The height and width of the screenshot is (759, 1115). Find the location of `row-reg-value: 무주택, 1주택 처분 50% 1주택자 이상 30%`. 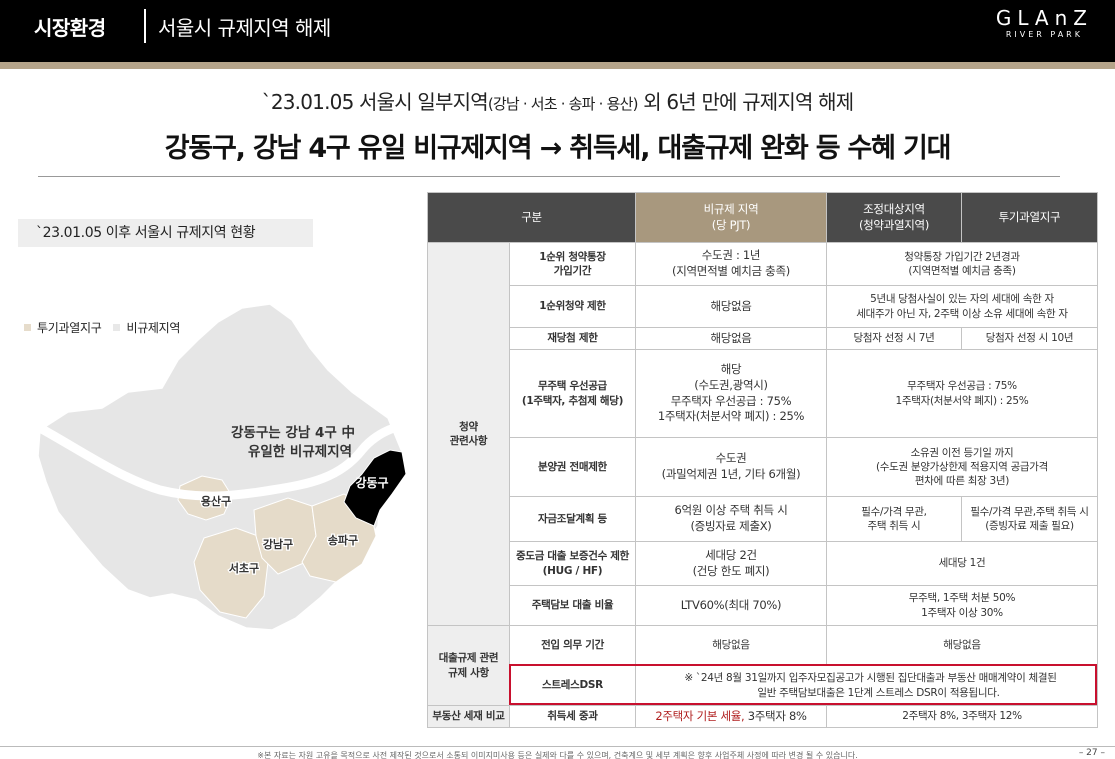

row-reg-value: 무주택, 1주택 처분 50% 1주택자 이상 30% is located at coordinates (962, 605).